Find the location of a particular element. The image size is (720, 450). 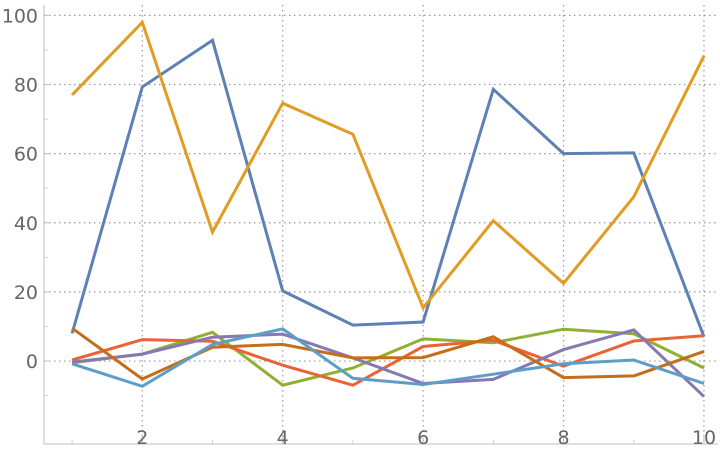

x-tick-label: 8 is located at coordinates (563, 438).